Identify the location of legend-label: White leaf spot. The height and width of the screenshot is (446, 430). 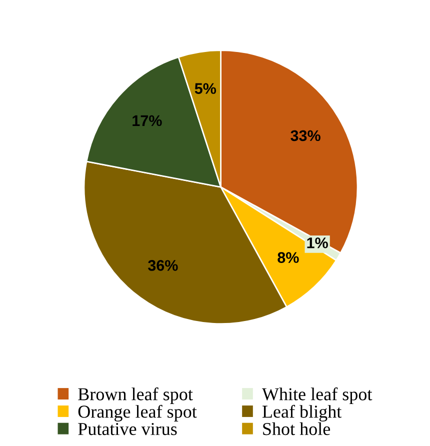
(317, 395).